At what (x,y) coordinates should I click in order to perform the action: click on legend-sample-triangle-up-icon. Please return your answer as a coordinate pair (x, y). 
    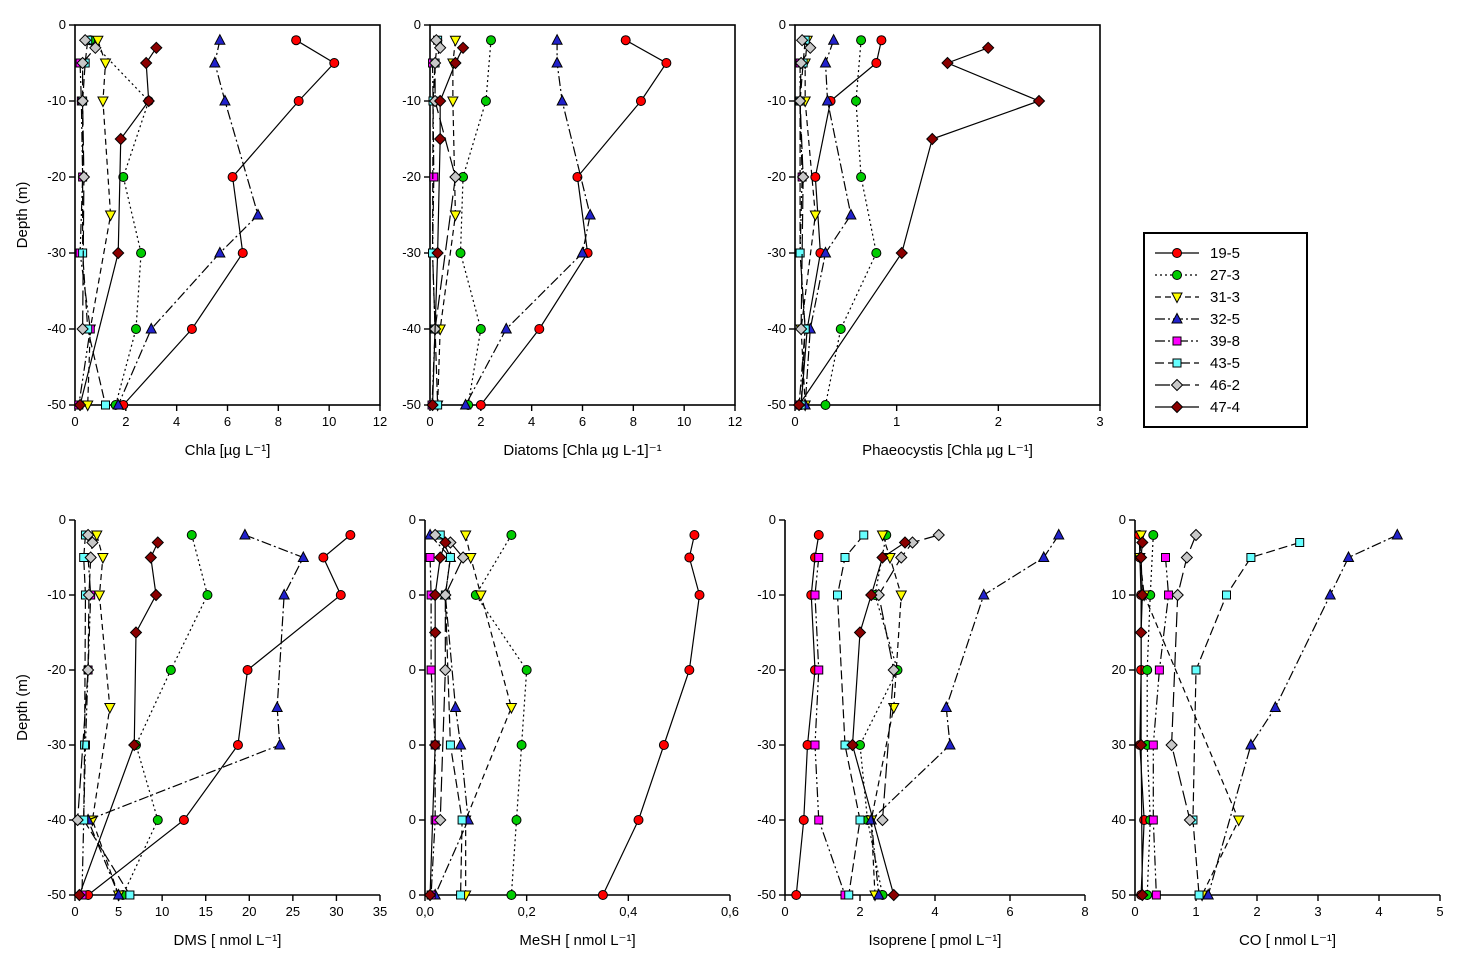
    Looking at the image, I should click on (1177, 318).